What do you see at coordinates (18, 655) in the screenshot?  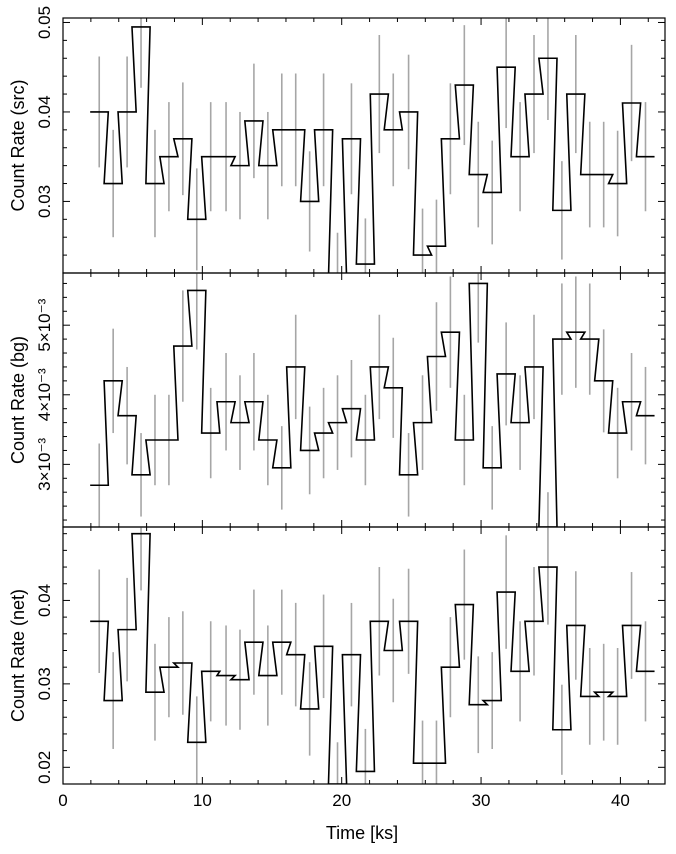 I see `y-axis-label: Count Rate (net)` at bounding box center [18, 655].